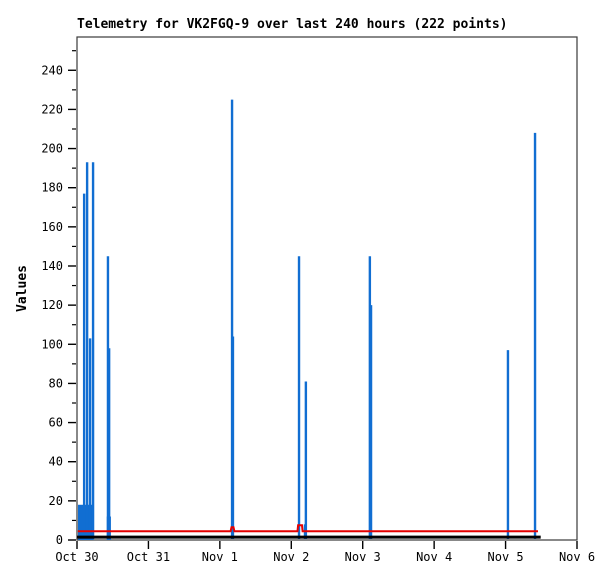 The height and width of the screenshot is (579, 615). Describe the element at coordinates (434, 557) in the screenshot. I see `x-tick-label: Nov 4` at that location.